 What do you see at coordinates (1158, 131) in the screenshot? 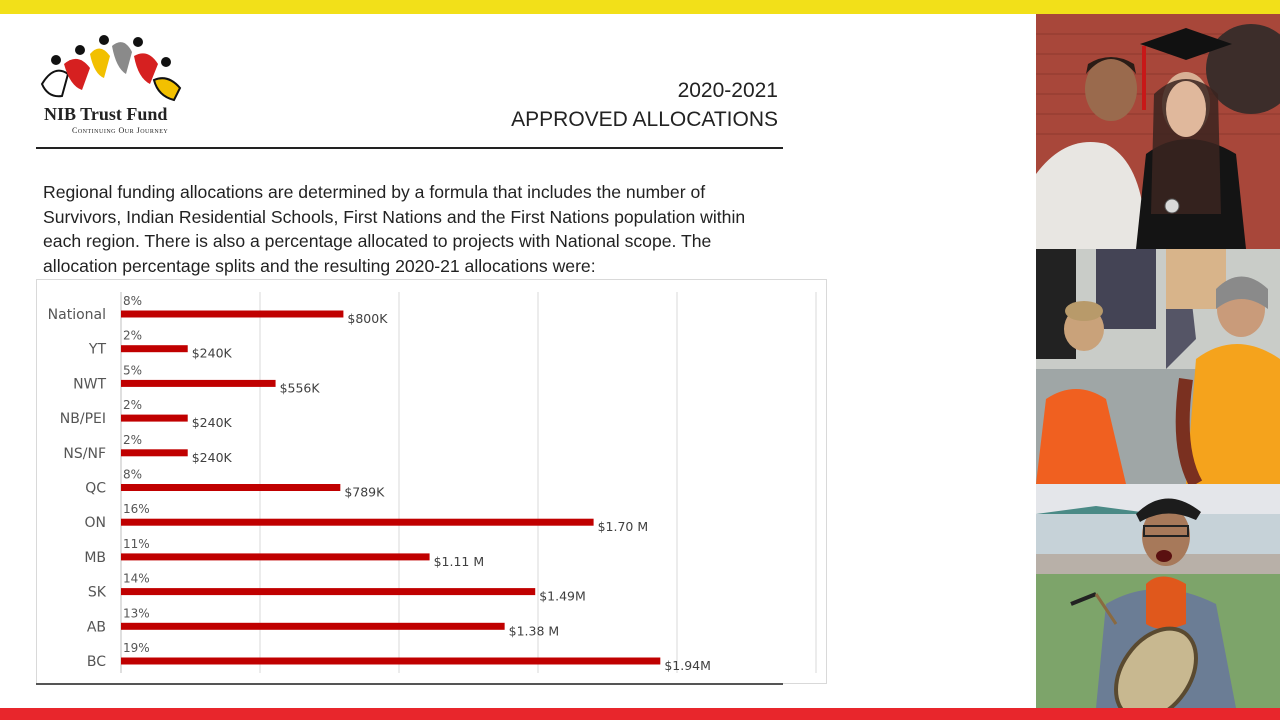
I see `graduation-photo` at bounding box center [1158, 131].